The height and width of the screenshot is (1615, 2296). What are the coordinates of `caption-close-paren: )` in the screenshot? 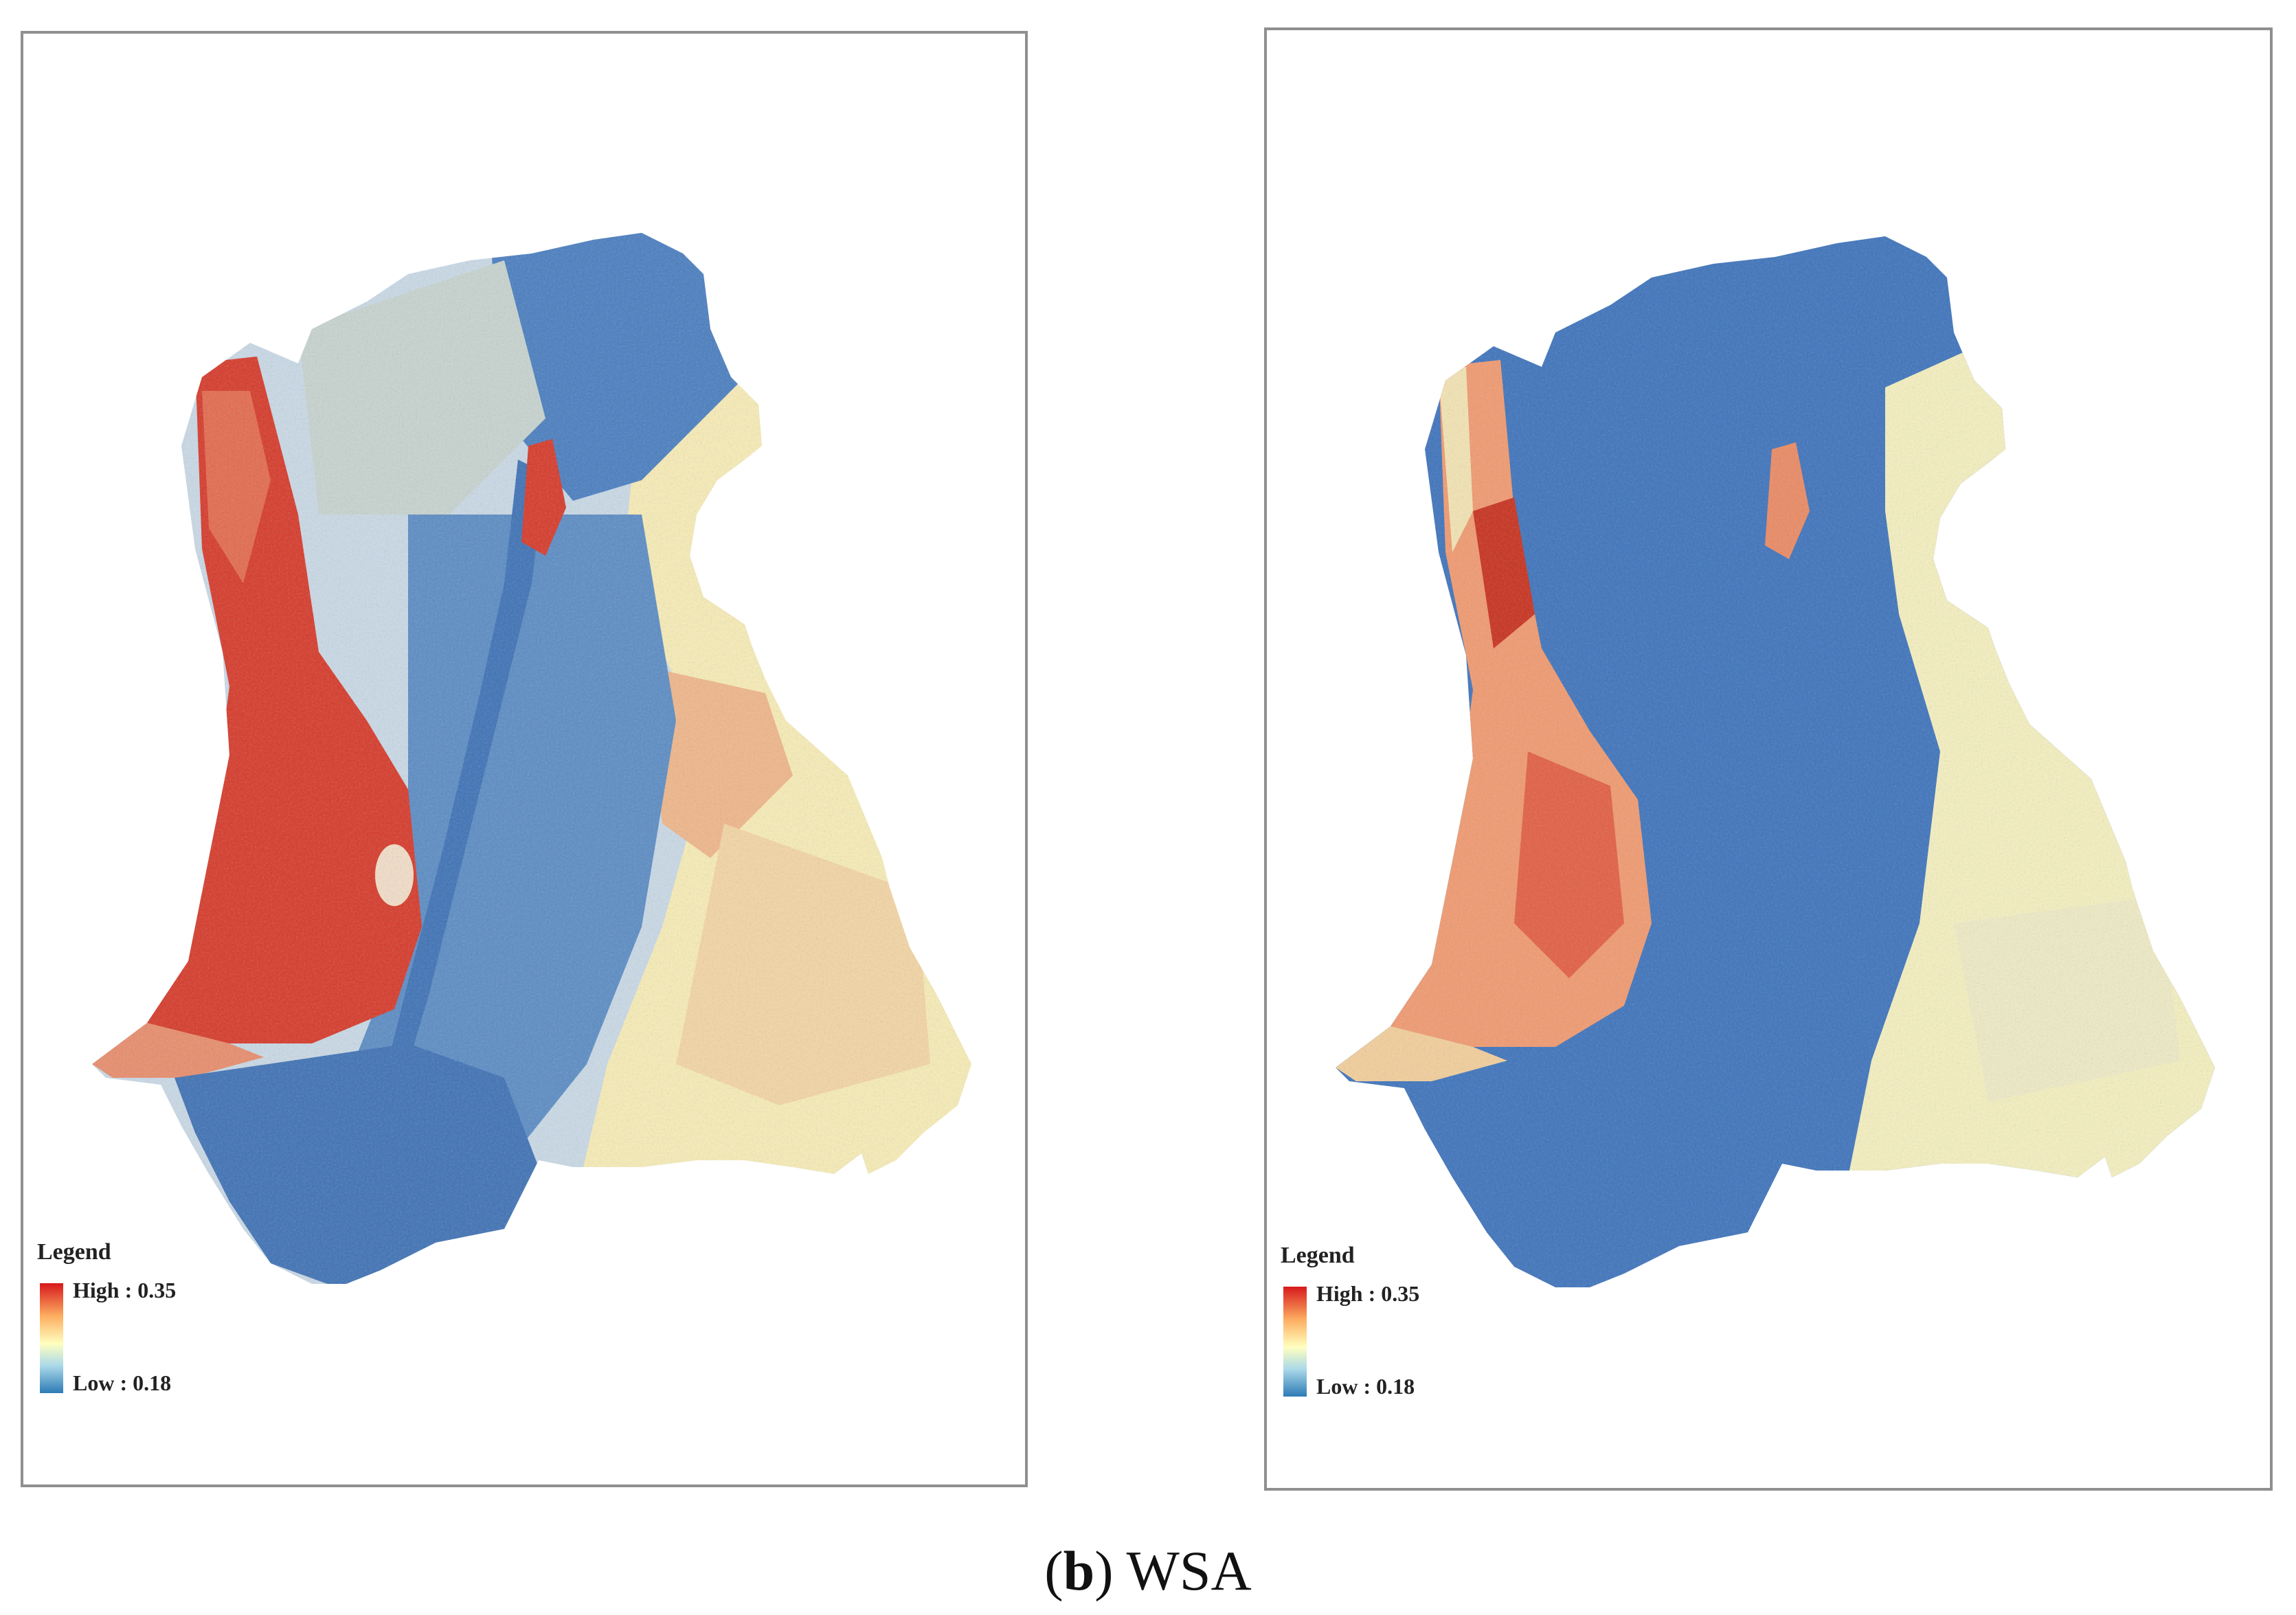 It's located at (1110, 1570).